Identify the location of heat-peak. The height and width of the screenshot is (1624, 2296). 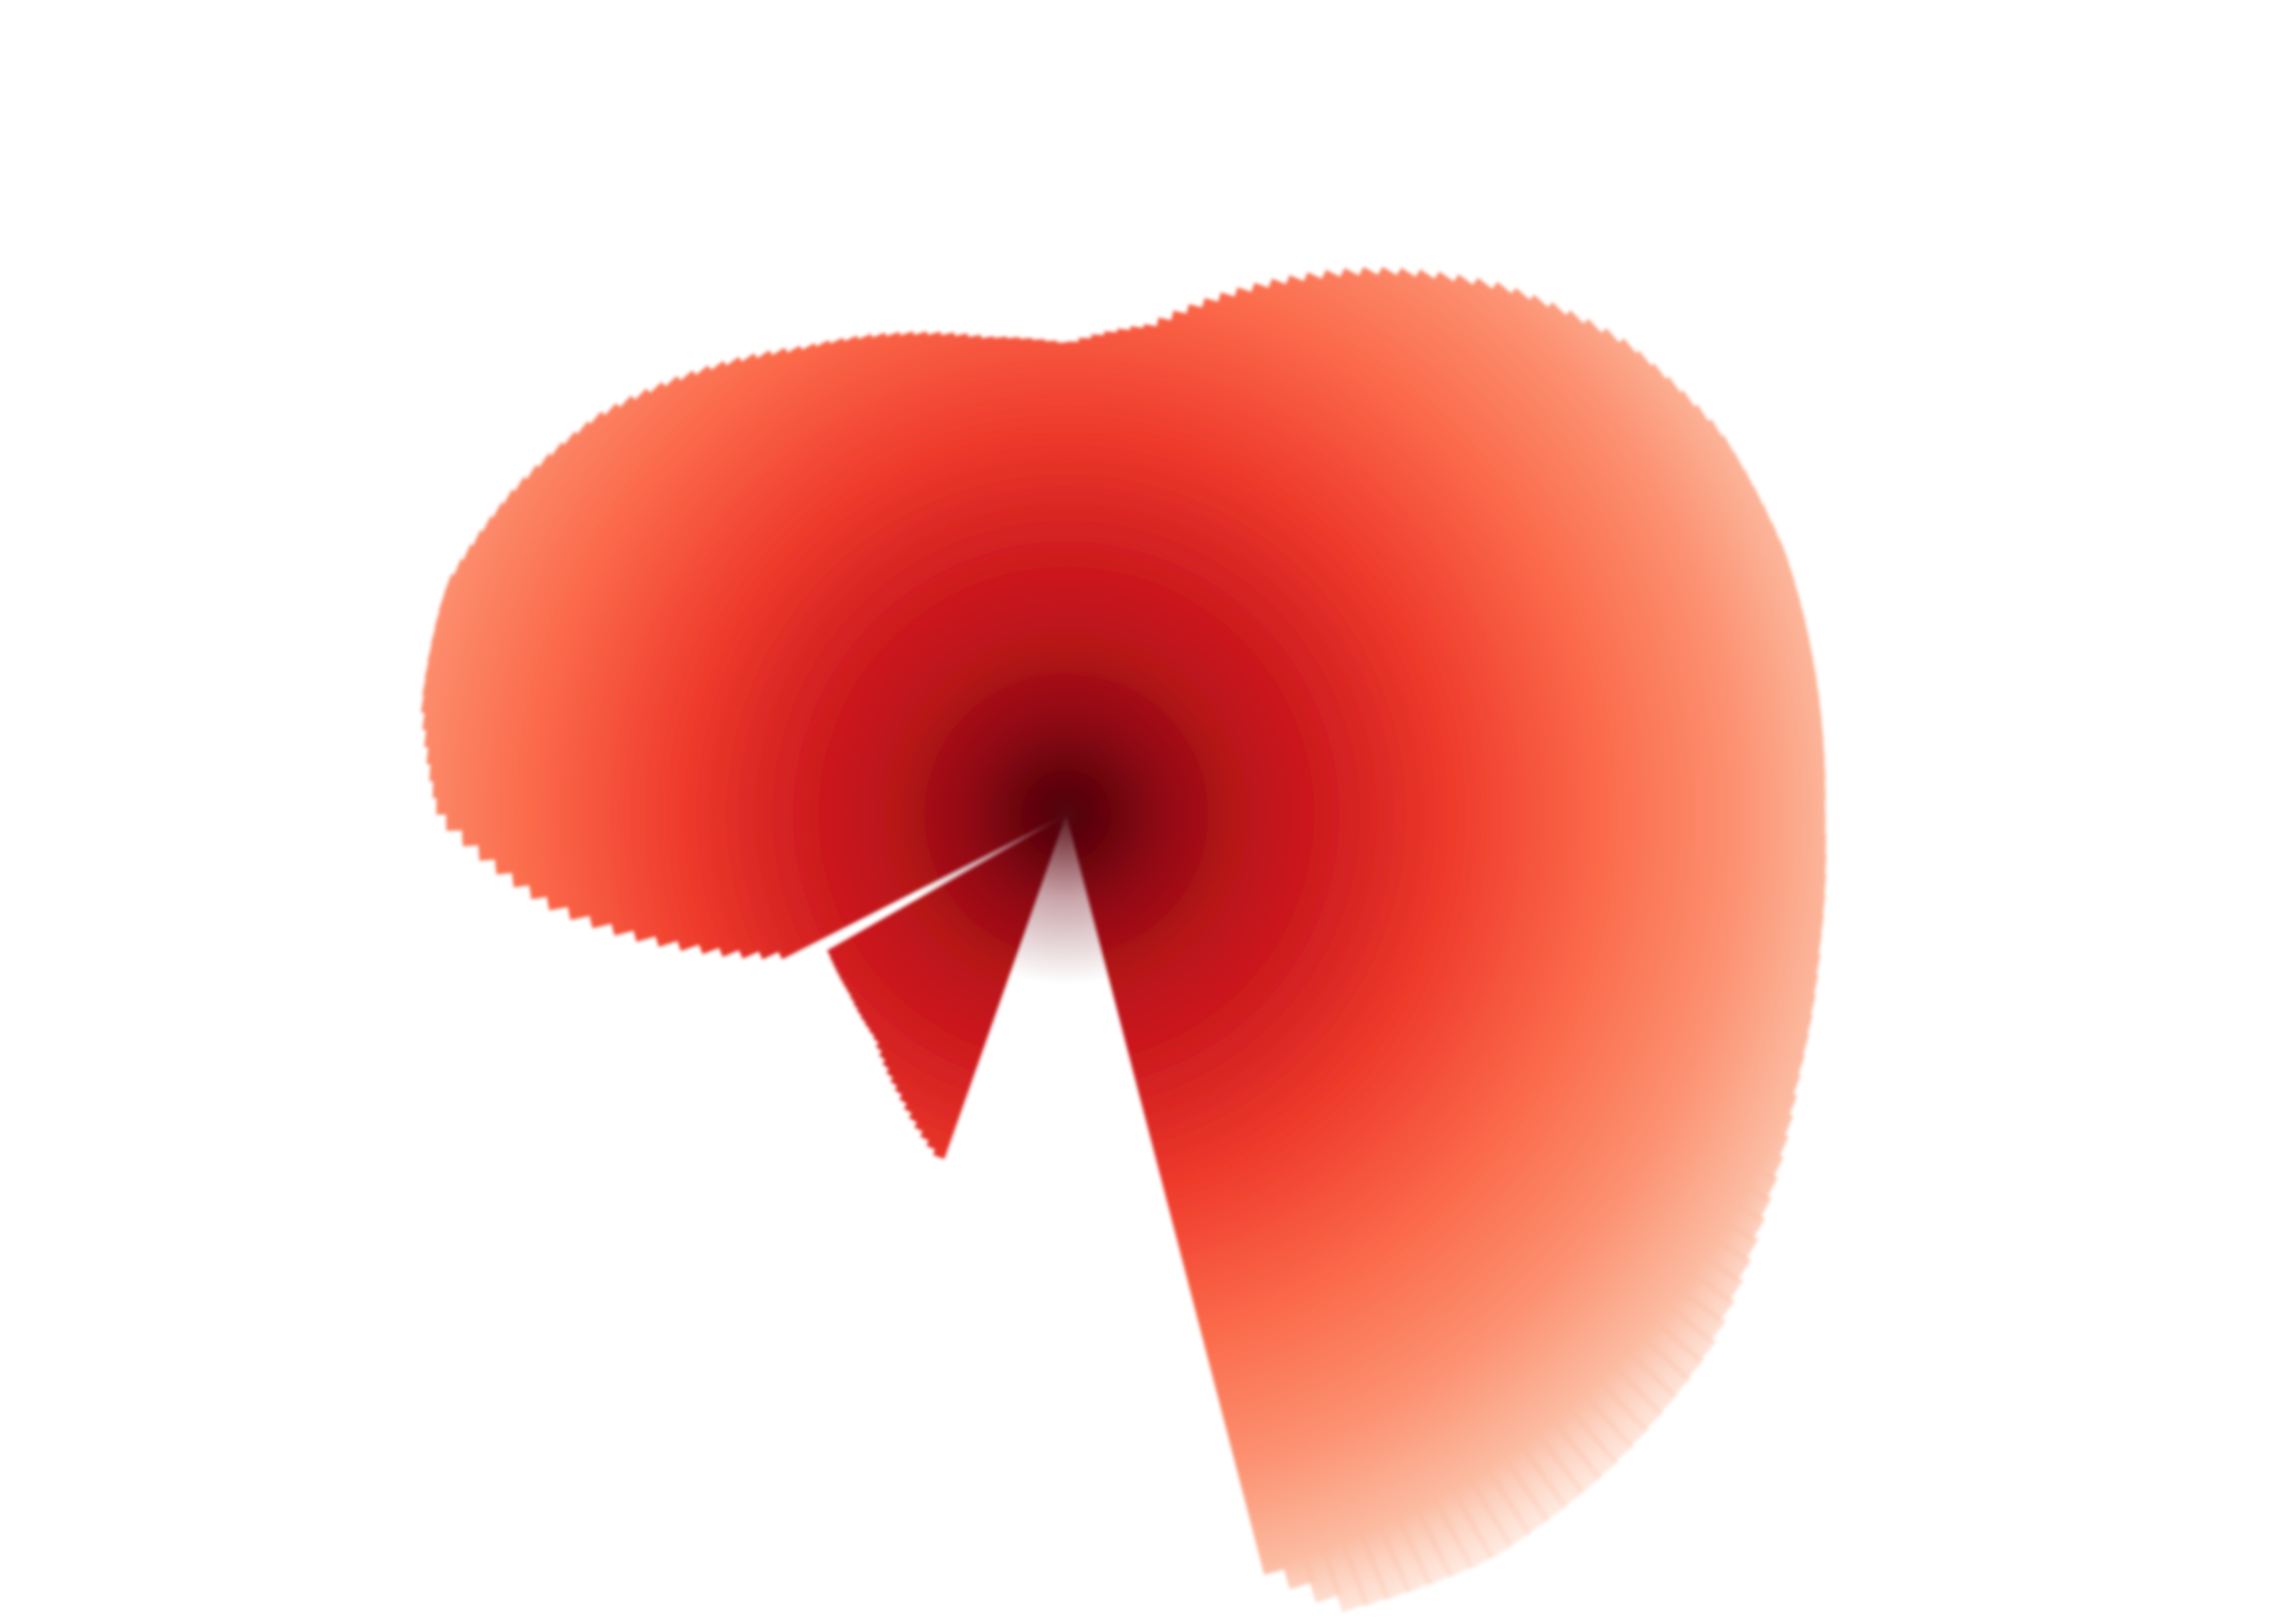
(1066, 814).